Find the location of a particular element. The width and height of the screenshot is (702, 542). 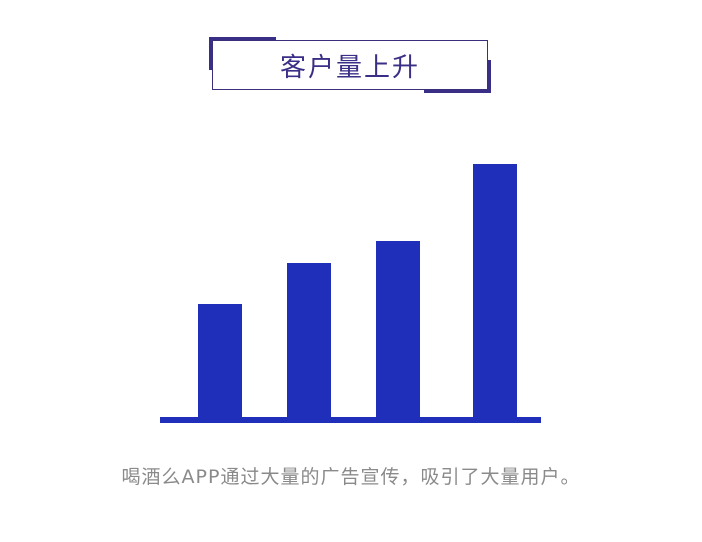

caption: 喝酒么APP通过大量的广告宣传，吸引了大量用户。 is located at coordinates (351, 477).